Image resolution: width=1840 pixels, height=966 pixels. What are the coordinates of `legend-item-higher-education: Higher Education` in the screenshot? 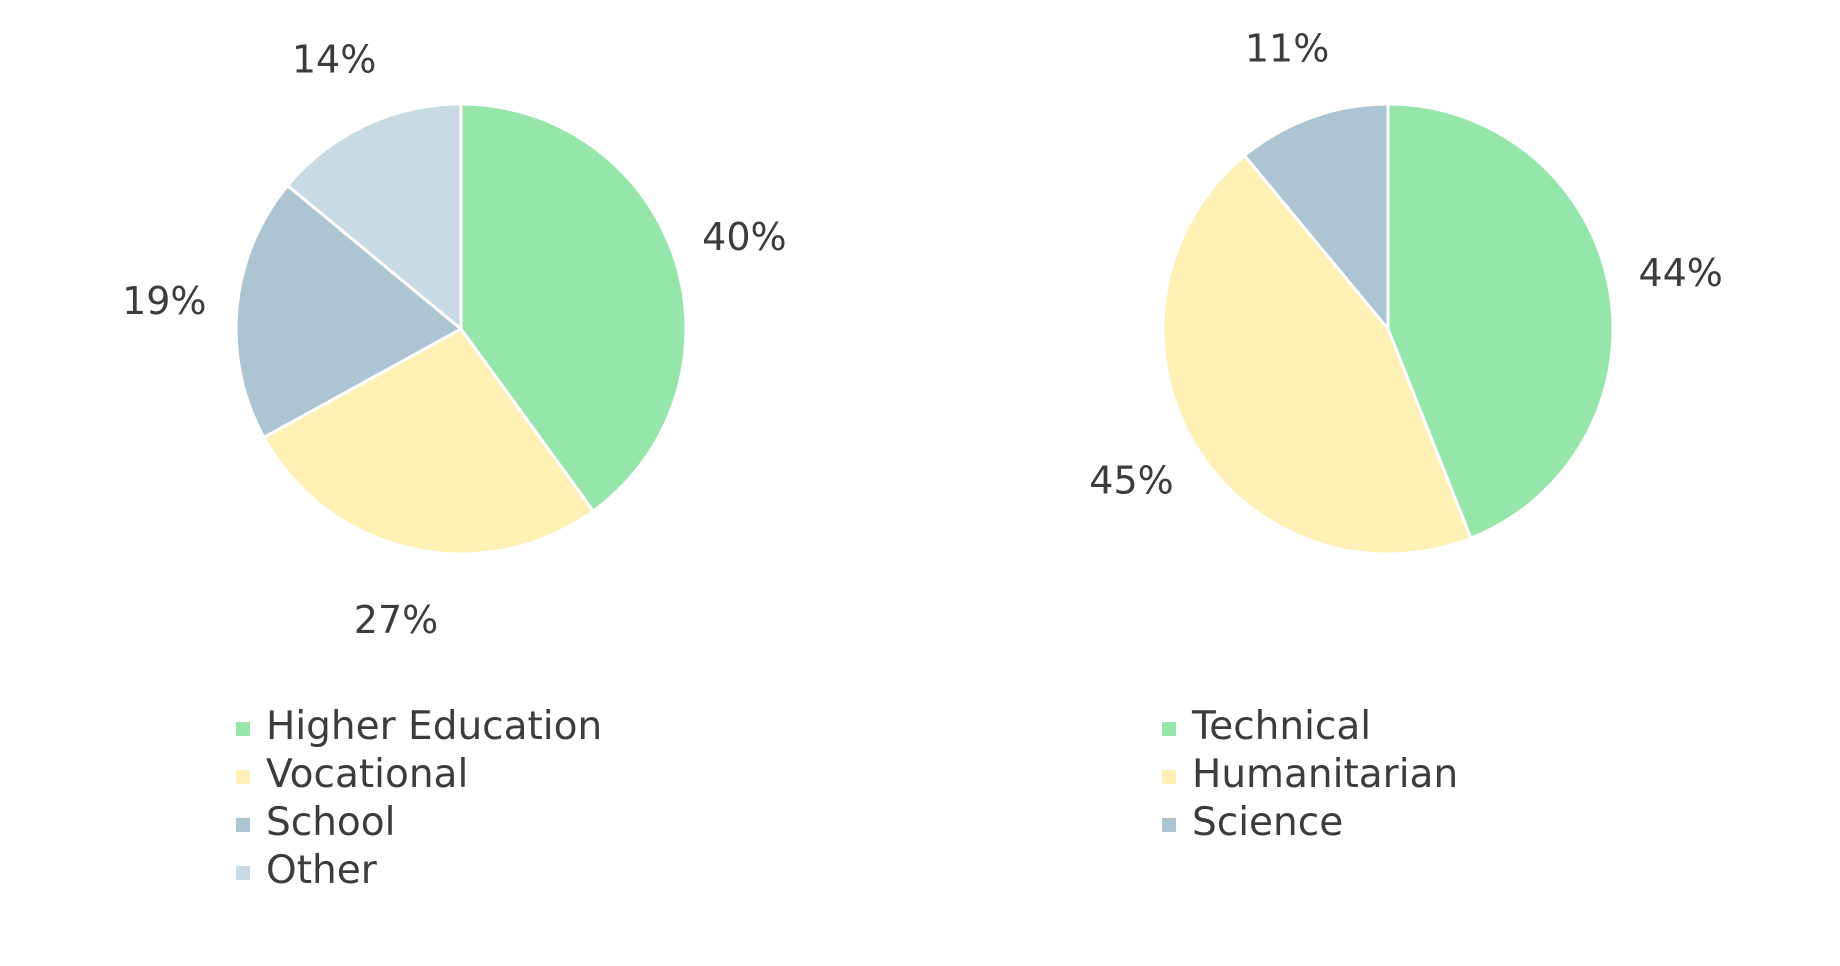 It's located at (419, 726).